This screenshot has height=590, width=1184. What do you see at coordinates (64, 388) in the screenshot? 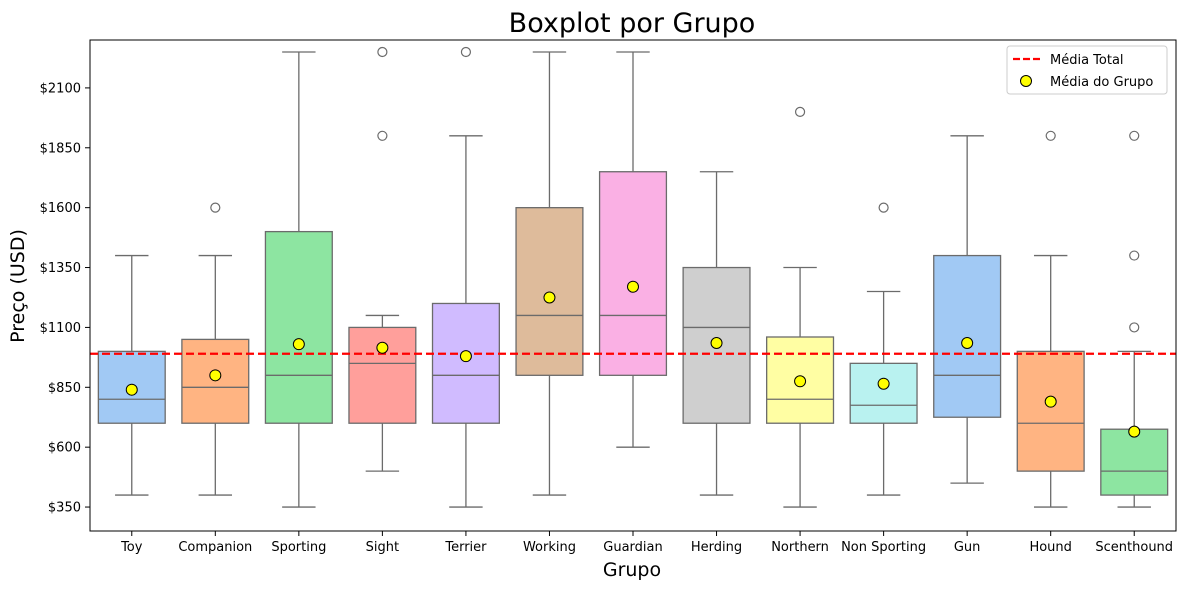
I see `y-tick-label: $850` at bounding box center [64, 388].